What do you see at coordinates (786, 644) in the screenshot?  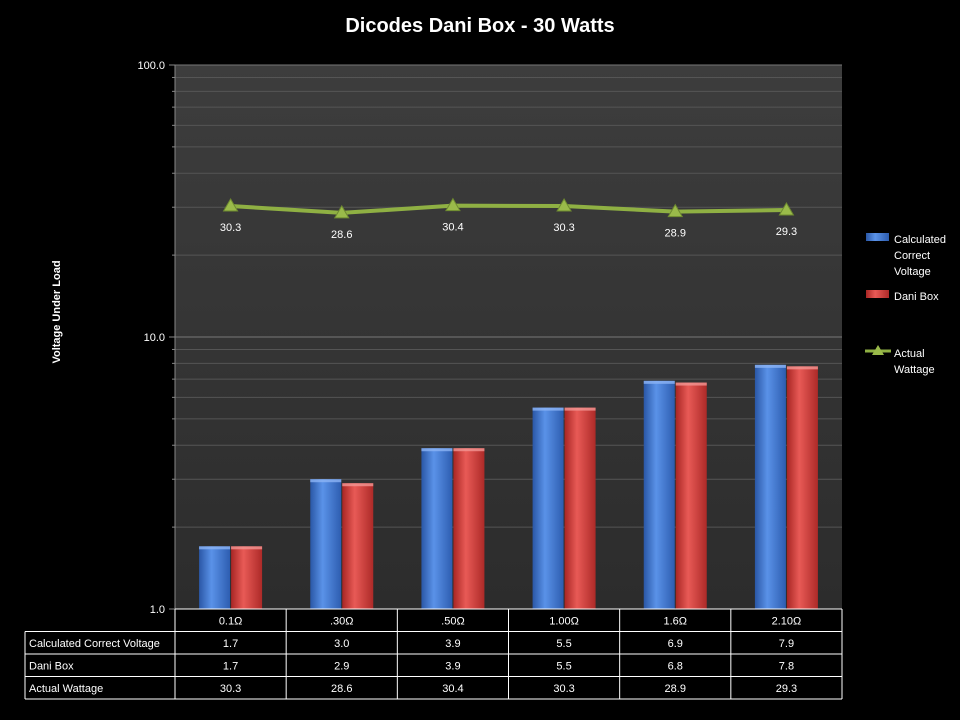 I see `table-cell: 7.9` at bounding box center [786, 644].